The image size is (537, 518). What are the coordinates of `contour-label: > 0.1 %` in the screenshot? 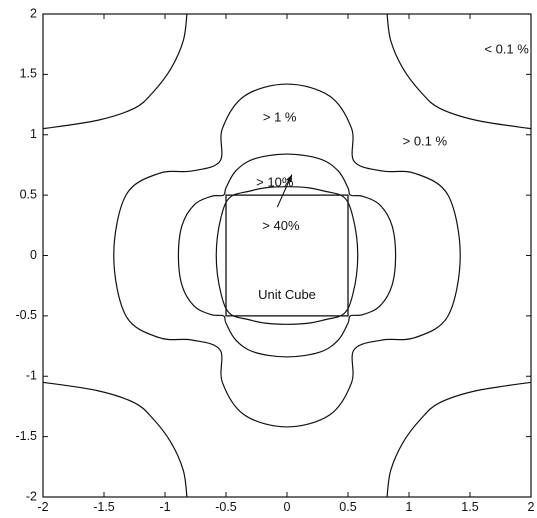 It's located at (425, 140).